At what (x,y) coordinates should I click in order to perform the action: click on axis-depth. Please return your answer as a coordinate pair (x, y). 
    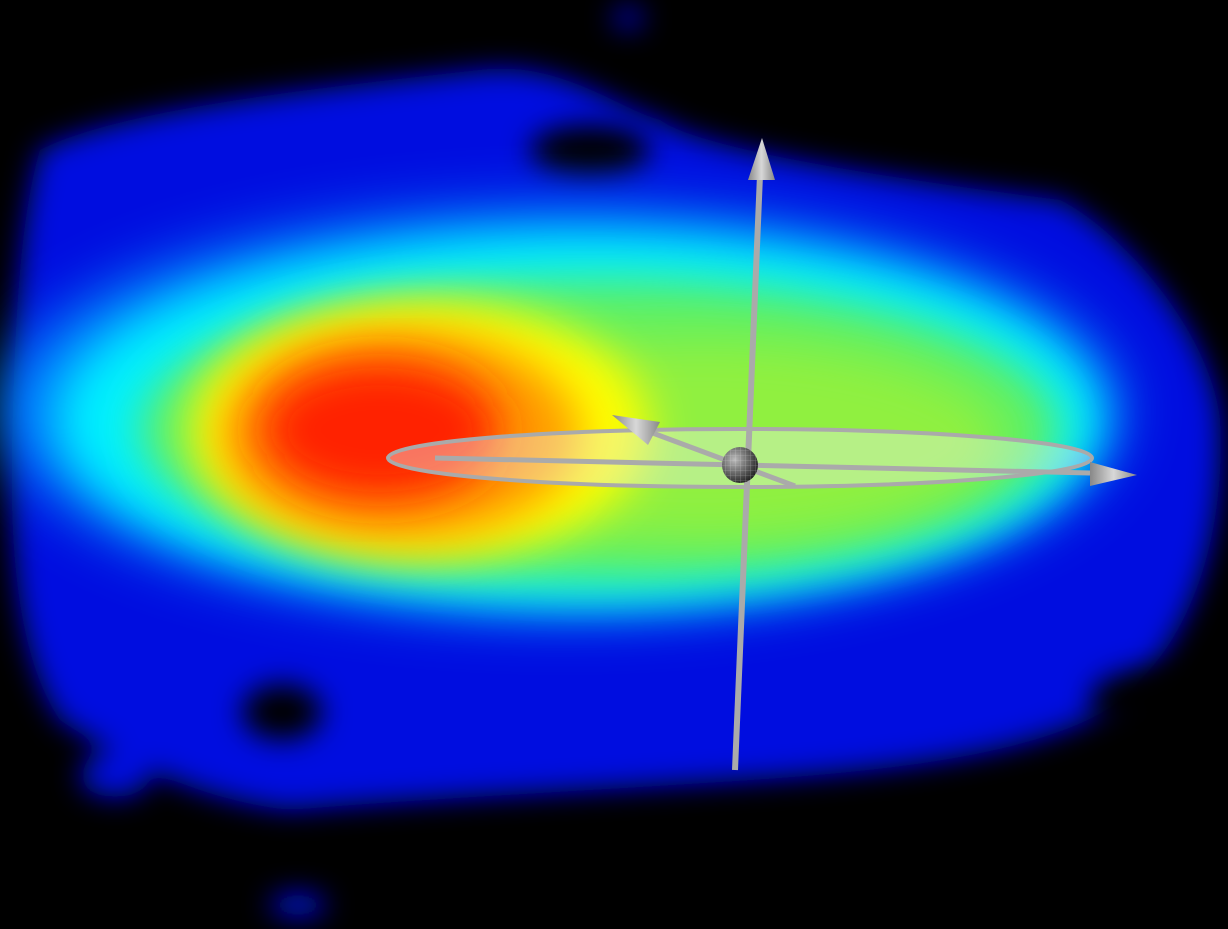
    Looking at the image, I should click on (722, 459).